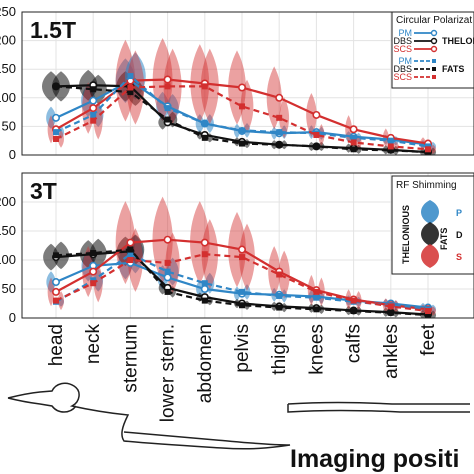 This screenshot has height=474, width=474. Describe the element at coordinates (12, 317) in the screenshot. I see `y-tick-label: 0` at that location.